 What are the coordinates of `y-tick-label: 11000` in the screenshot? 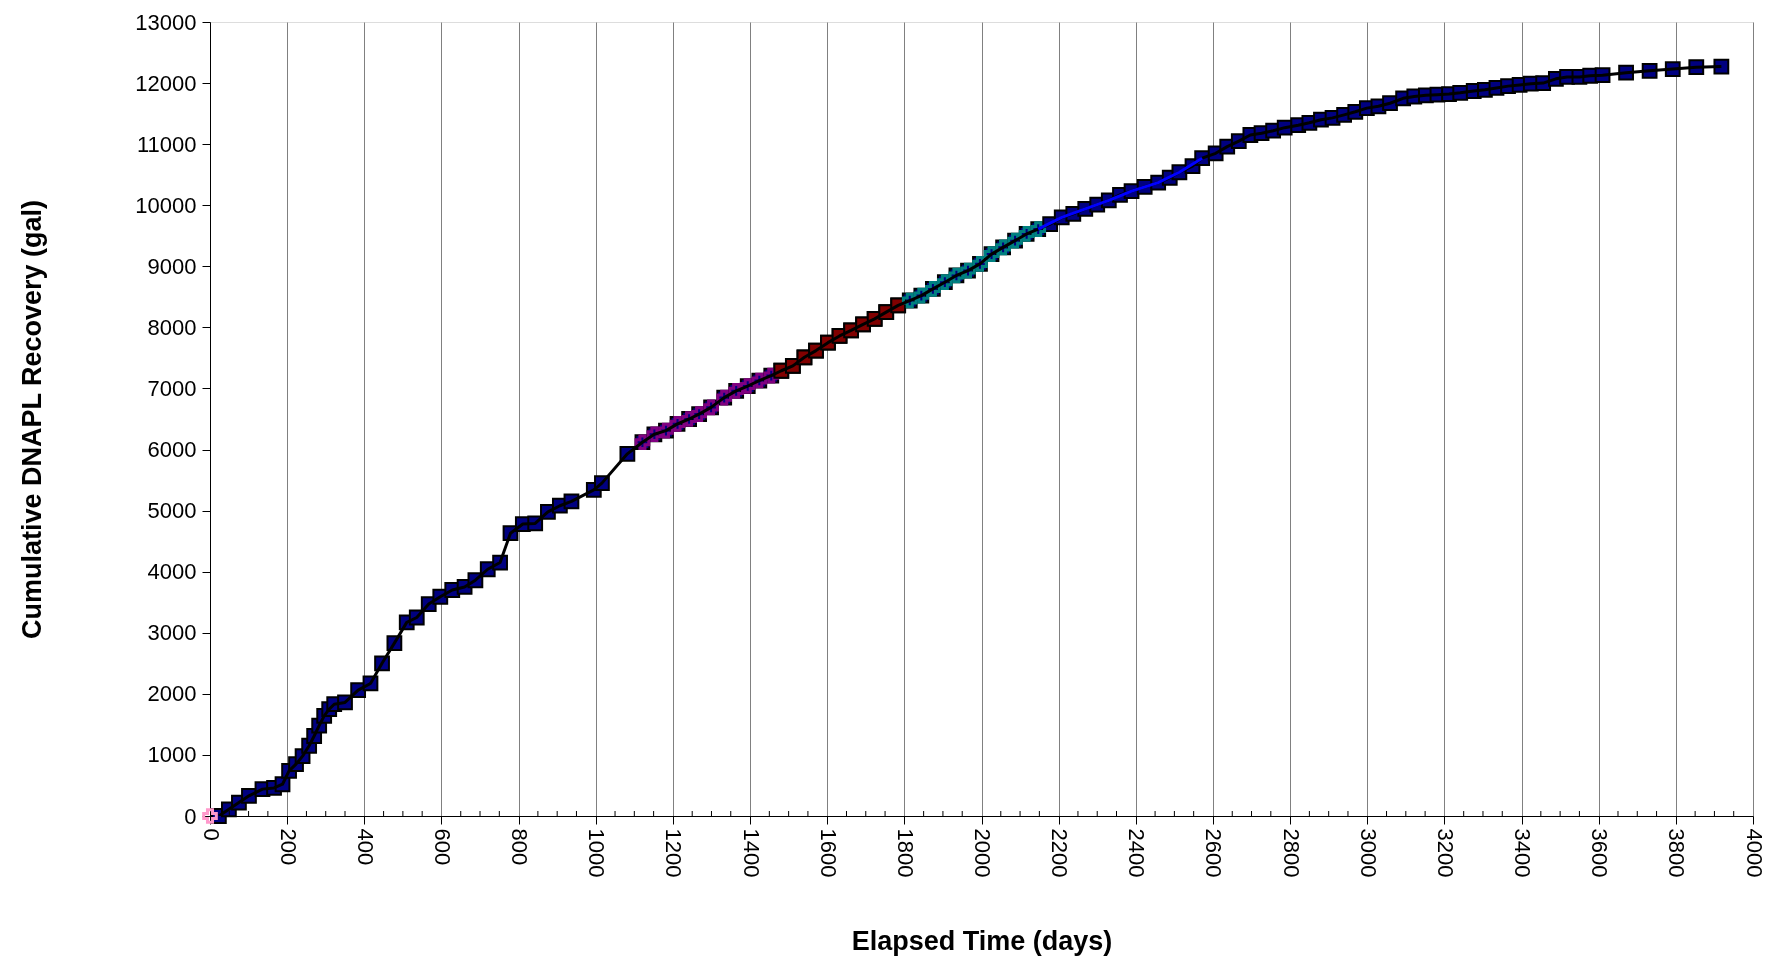 It's located at (166, 144).